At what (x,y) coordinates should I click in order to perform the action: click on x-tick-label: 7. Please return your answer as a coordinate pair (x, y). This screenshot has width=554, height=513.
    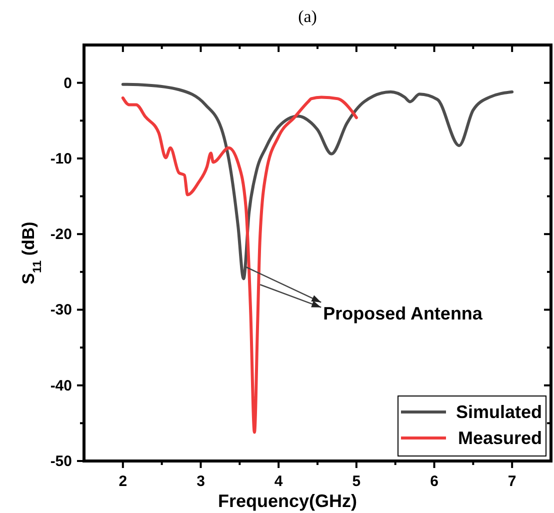
    Looking at the image, I should click on (512, 481).